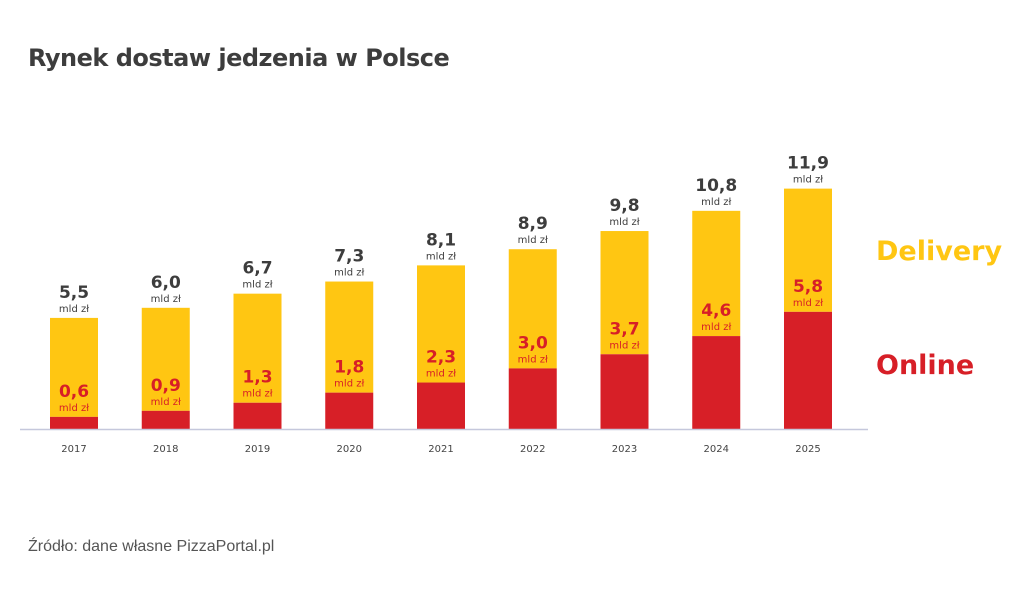  What do you see at coordinates (808, 287) in the screenshot?
I see `online-value-label-2025: 5,8` at bounding box center [808, 287].